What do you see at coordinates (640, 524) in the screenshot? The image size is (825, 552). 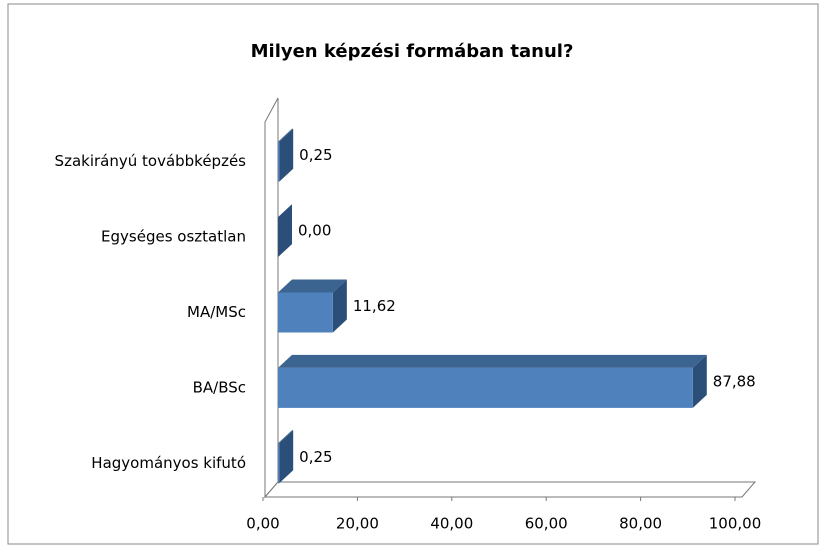 I see `x-tick-label: 80,00` at bounding box center [640, 524].